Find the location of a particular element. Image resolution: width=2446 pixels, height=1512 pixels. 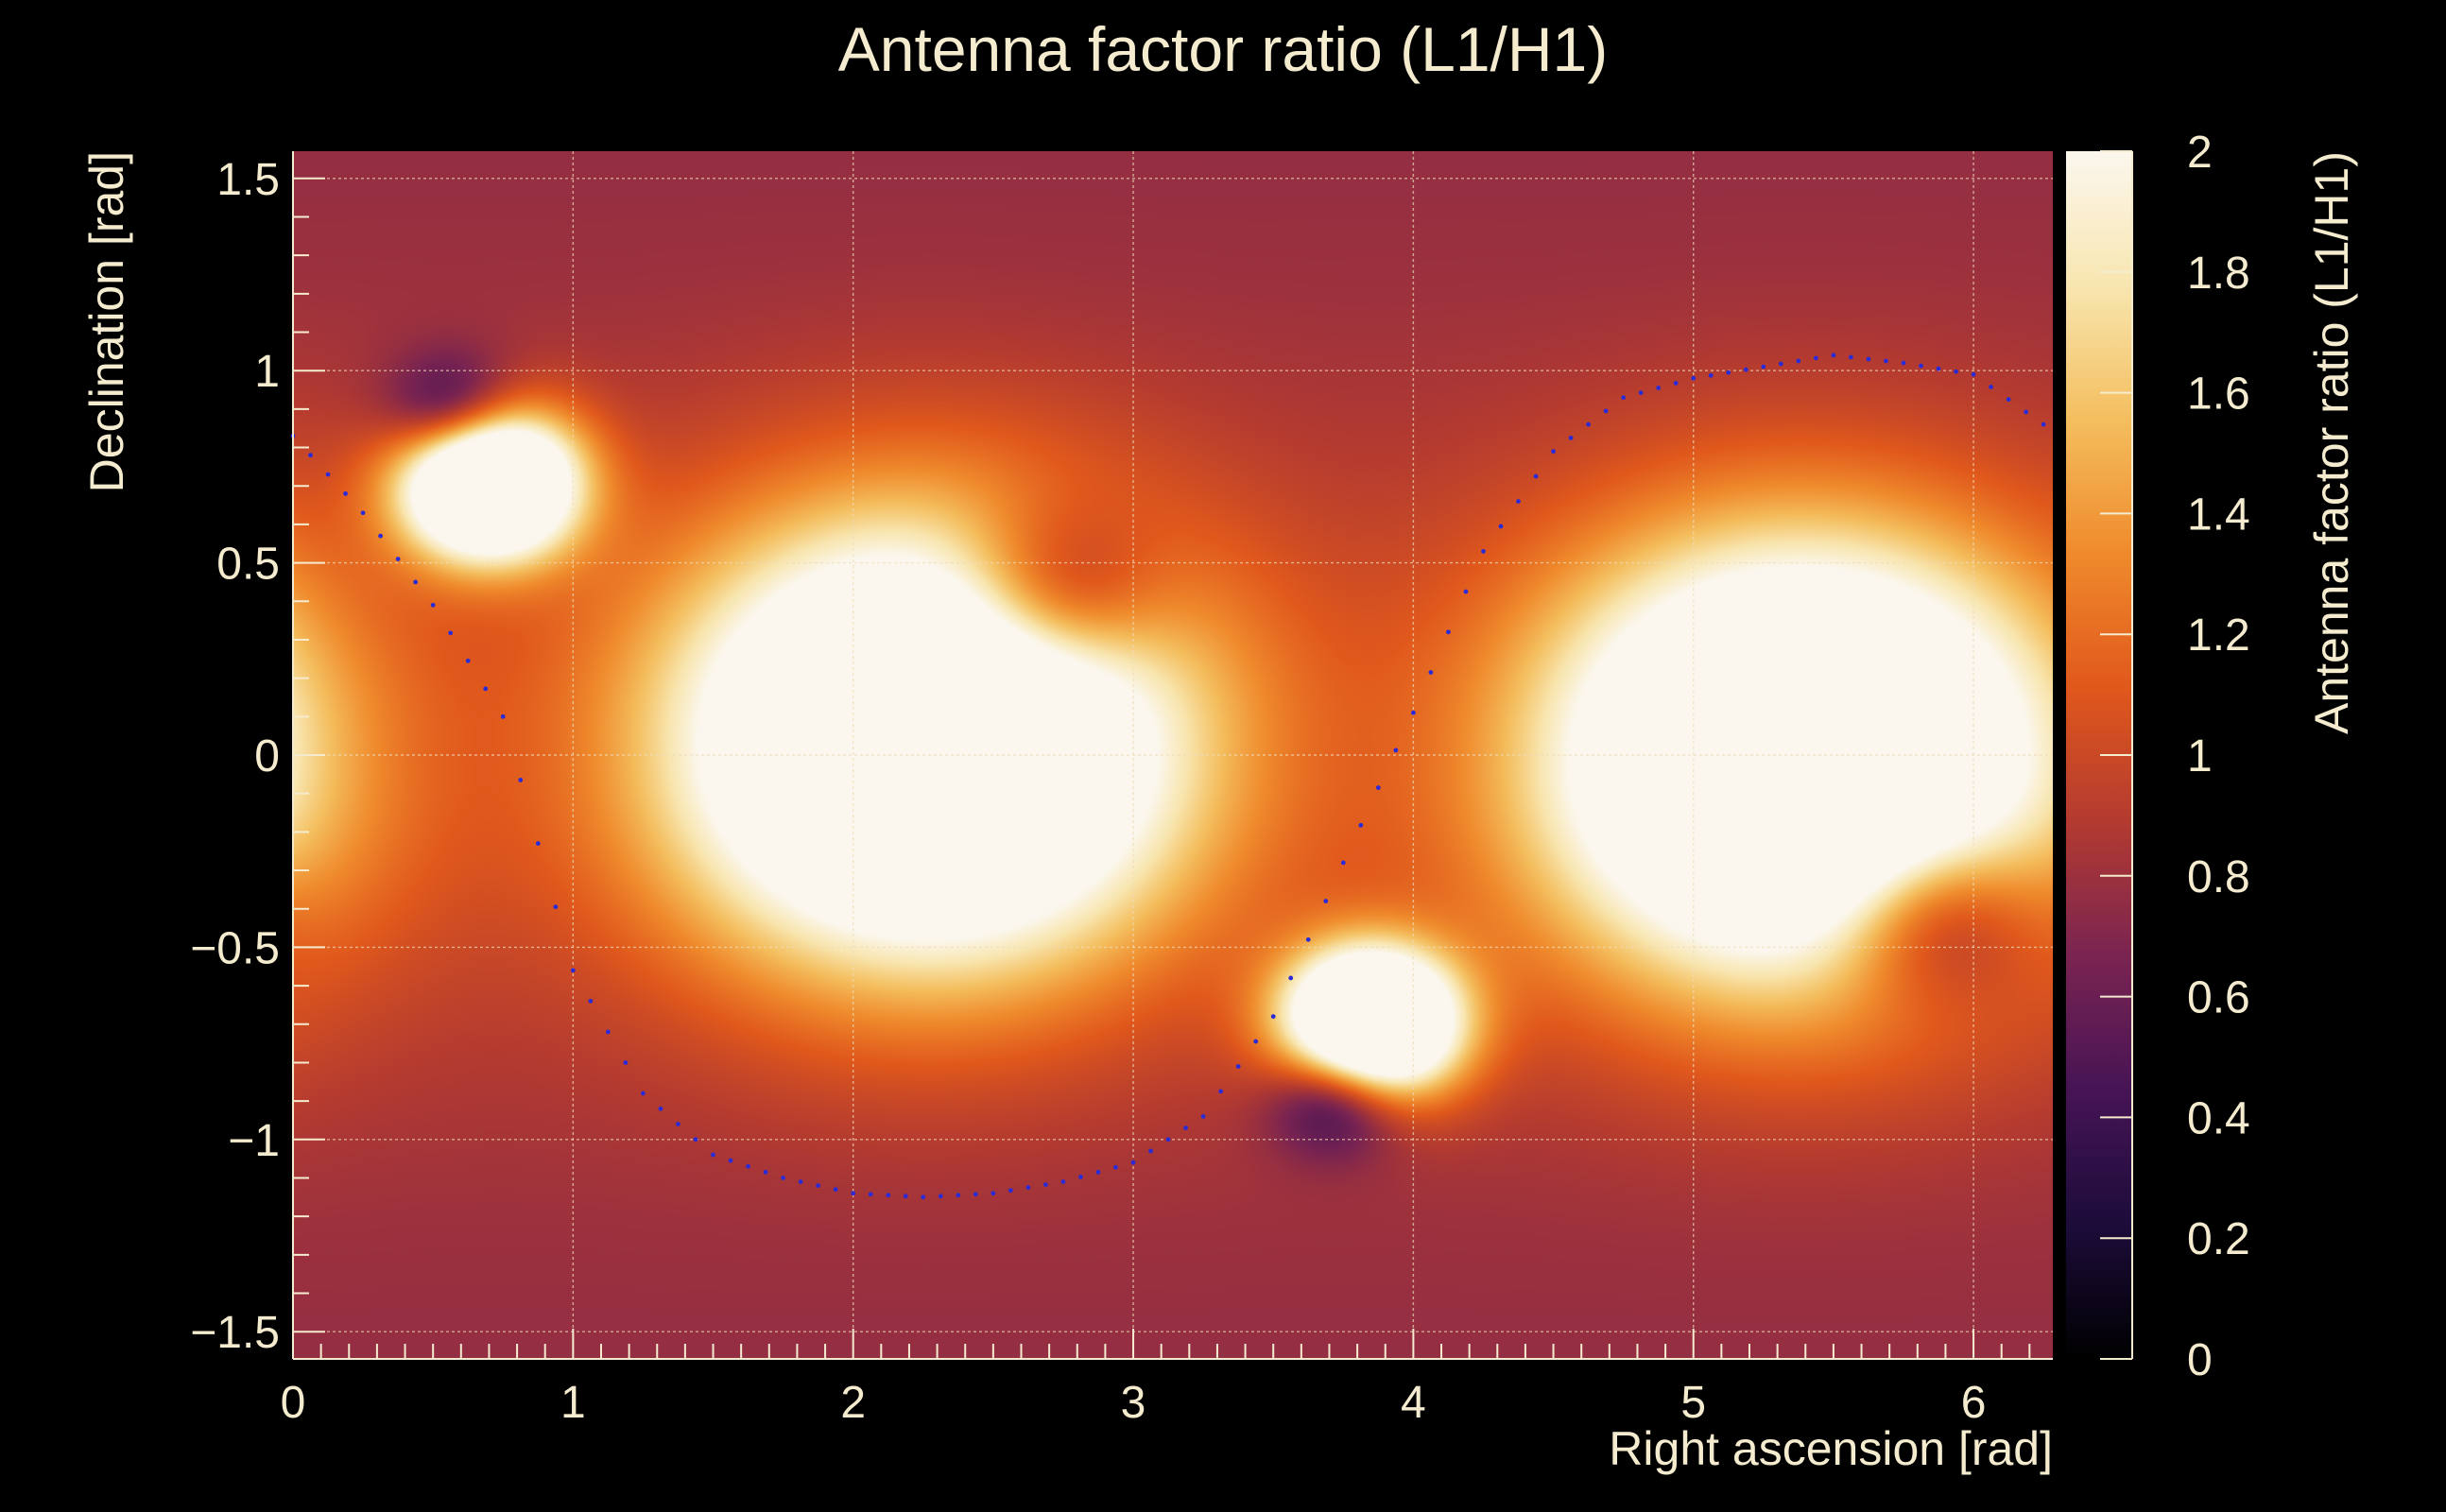

colorbar-tick-label: 0.4 is located at coordinates (2218, 1118).